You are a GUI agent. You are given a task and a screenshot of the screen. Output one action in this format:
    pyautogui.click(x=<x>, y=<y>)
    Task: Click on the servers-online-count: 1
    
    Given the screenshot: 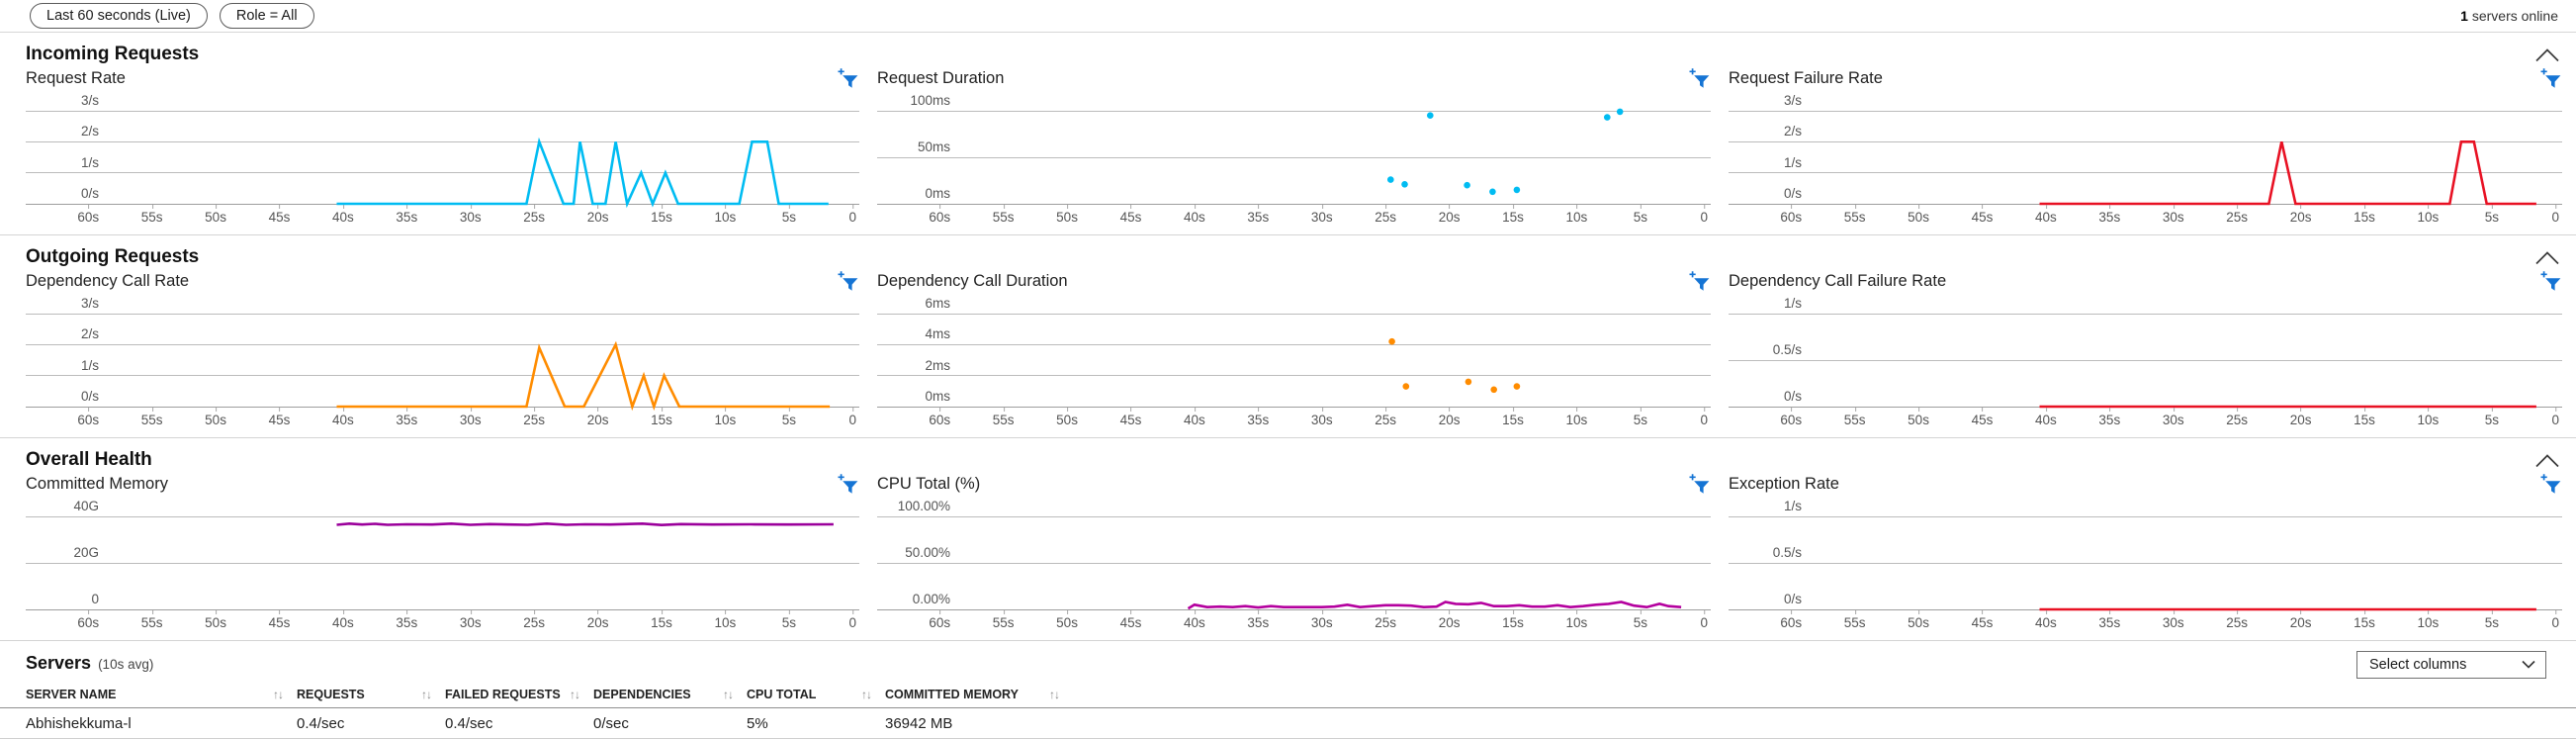 What is the action you would take?
    pyautogui.click(x=2464, y=16)
    